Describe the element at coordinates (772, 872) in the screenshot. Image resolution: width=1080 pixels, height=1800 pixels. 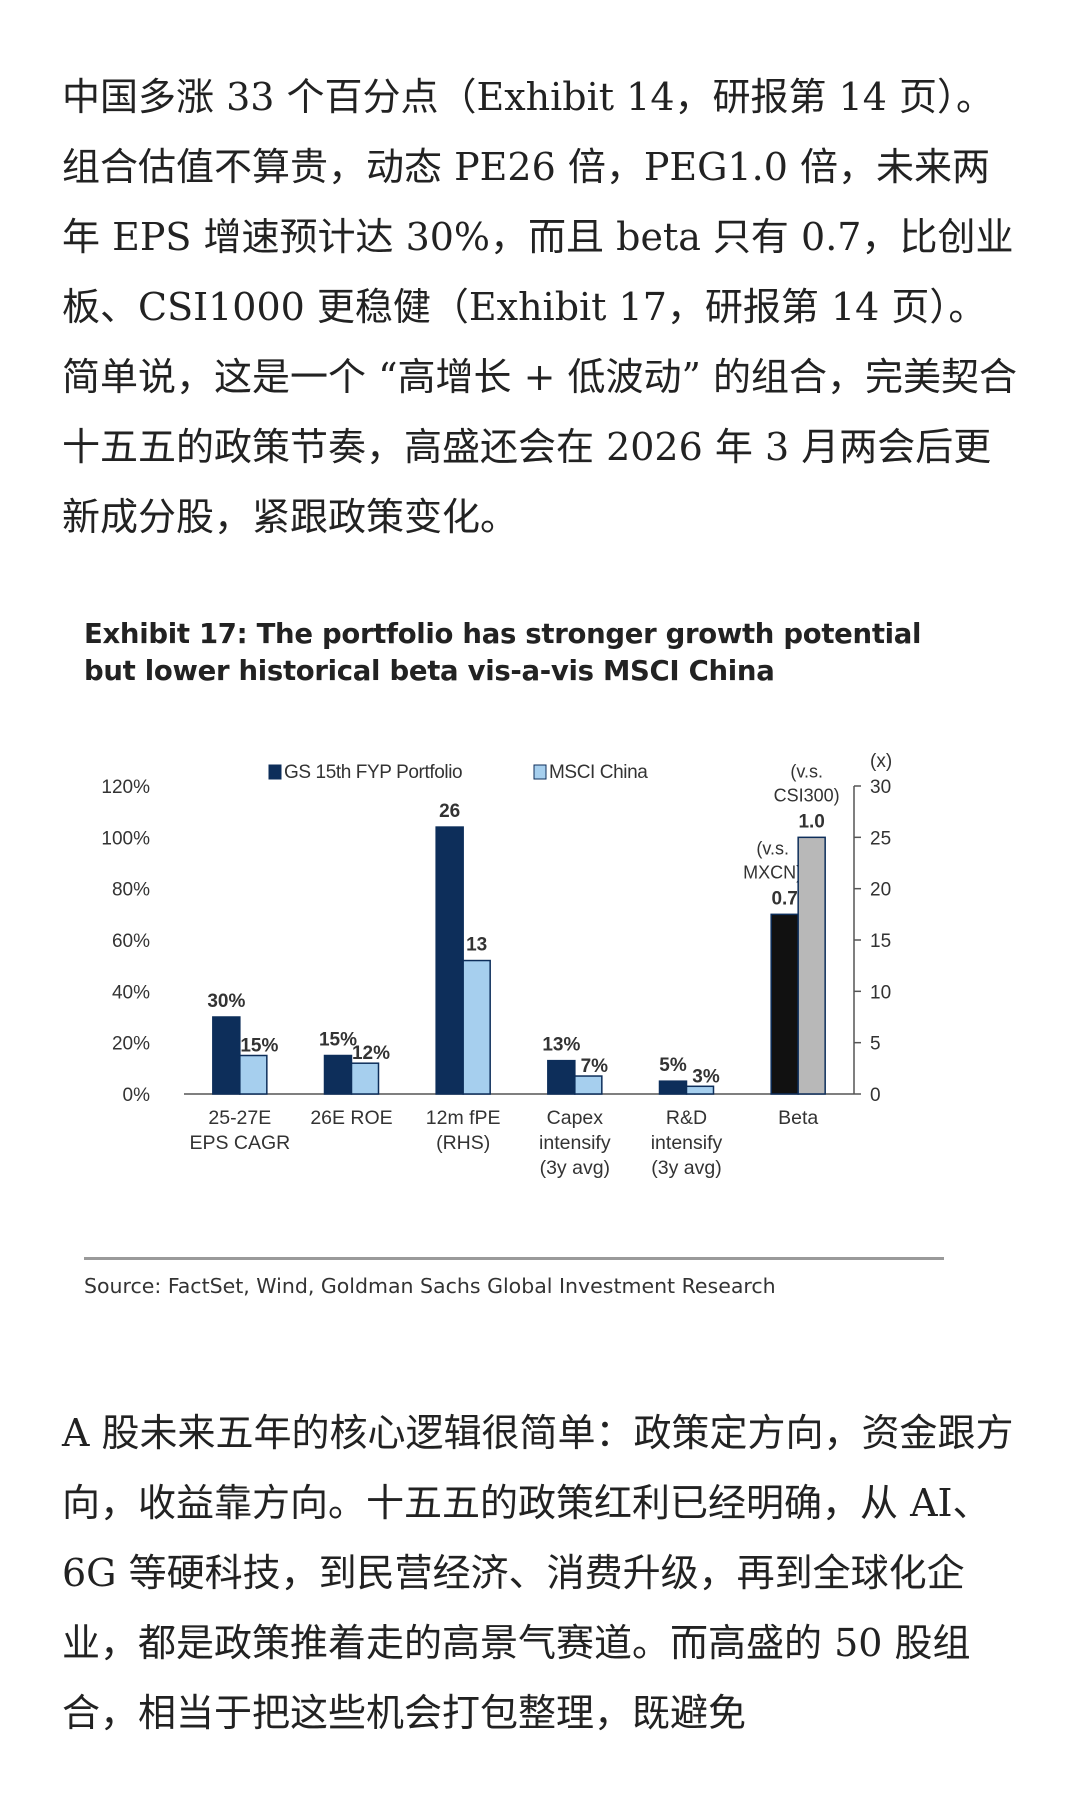
I see `beta-annotation-0-1: MXCN)` at that location.